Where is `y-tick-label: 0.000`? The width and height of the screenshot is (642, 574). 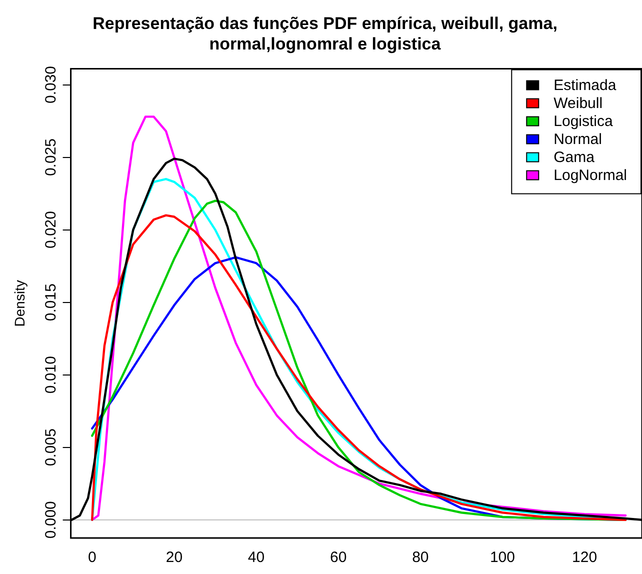 y-tick-label: 0.000 is located at coordinates (51, 520).